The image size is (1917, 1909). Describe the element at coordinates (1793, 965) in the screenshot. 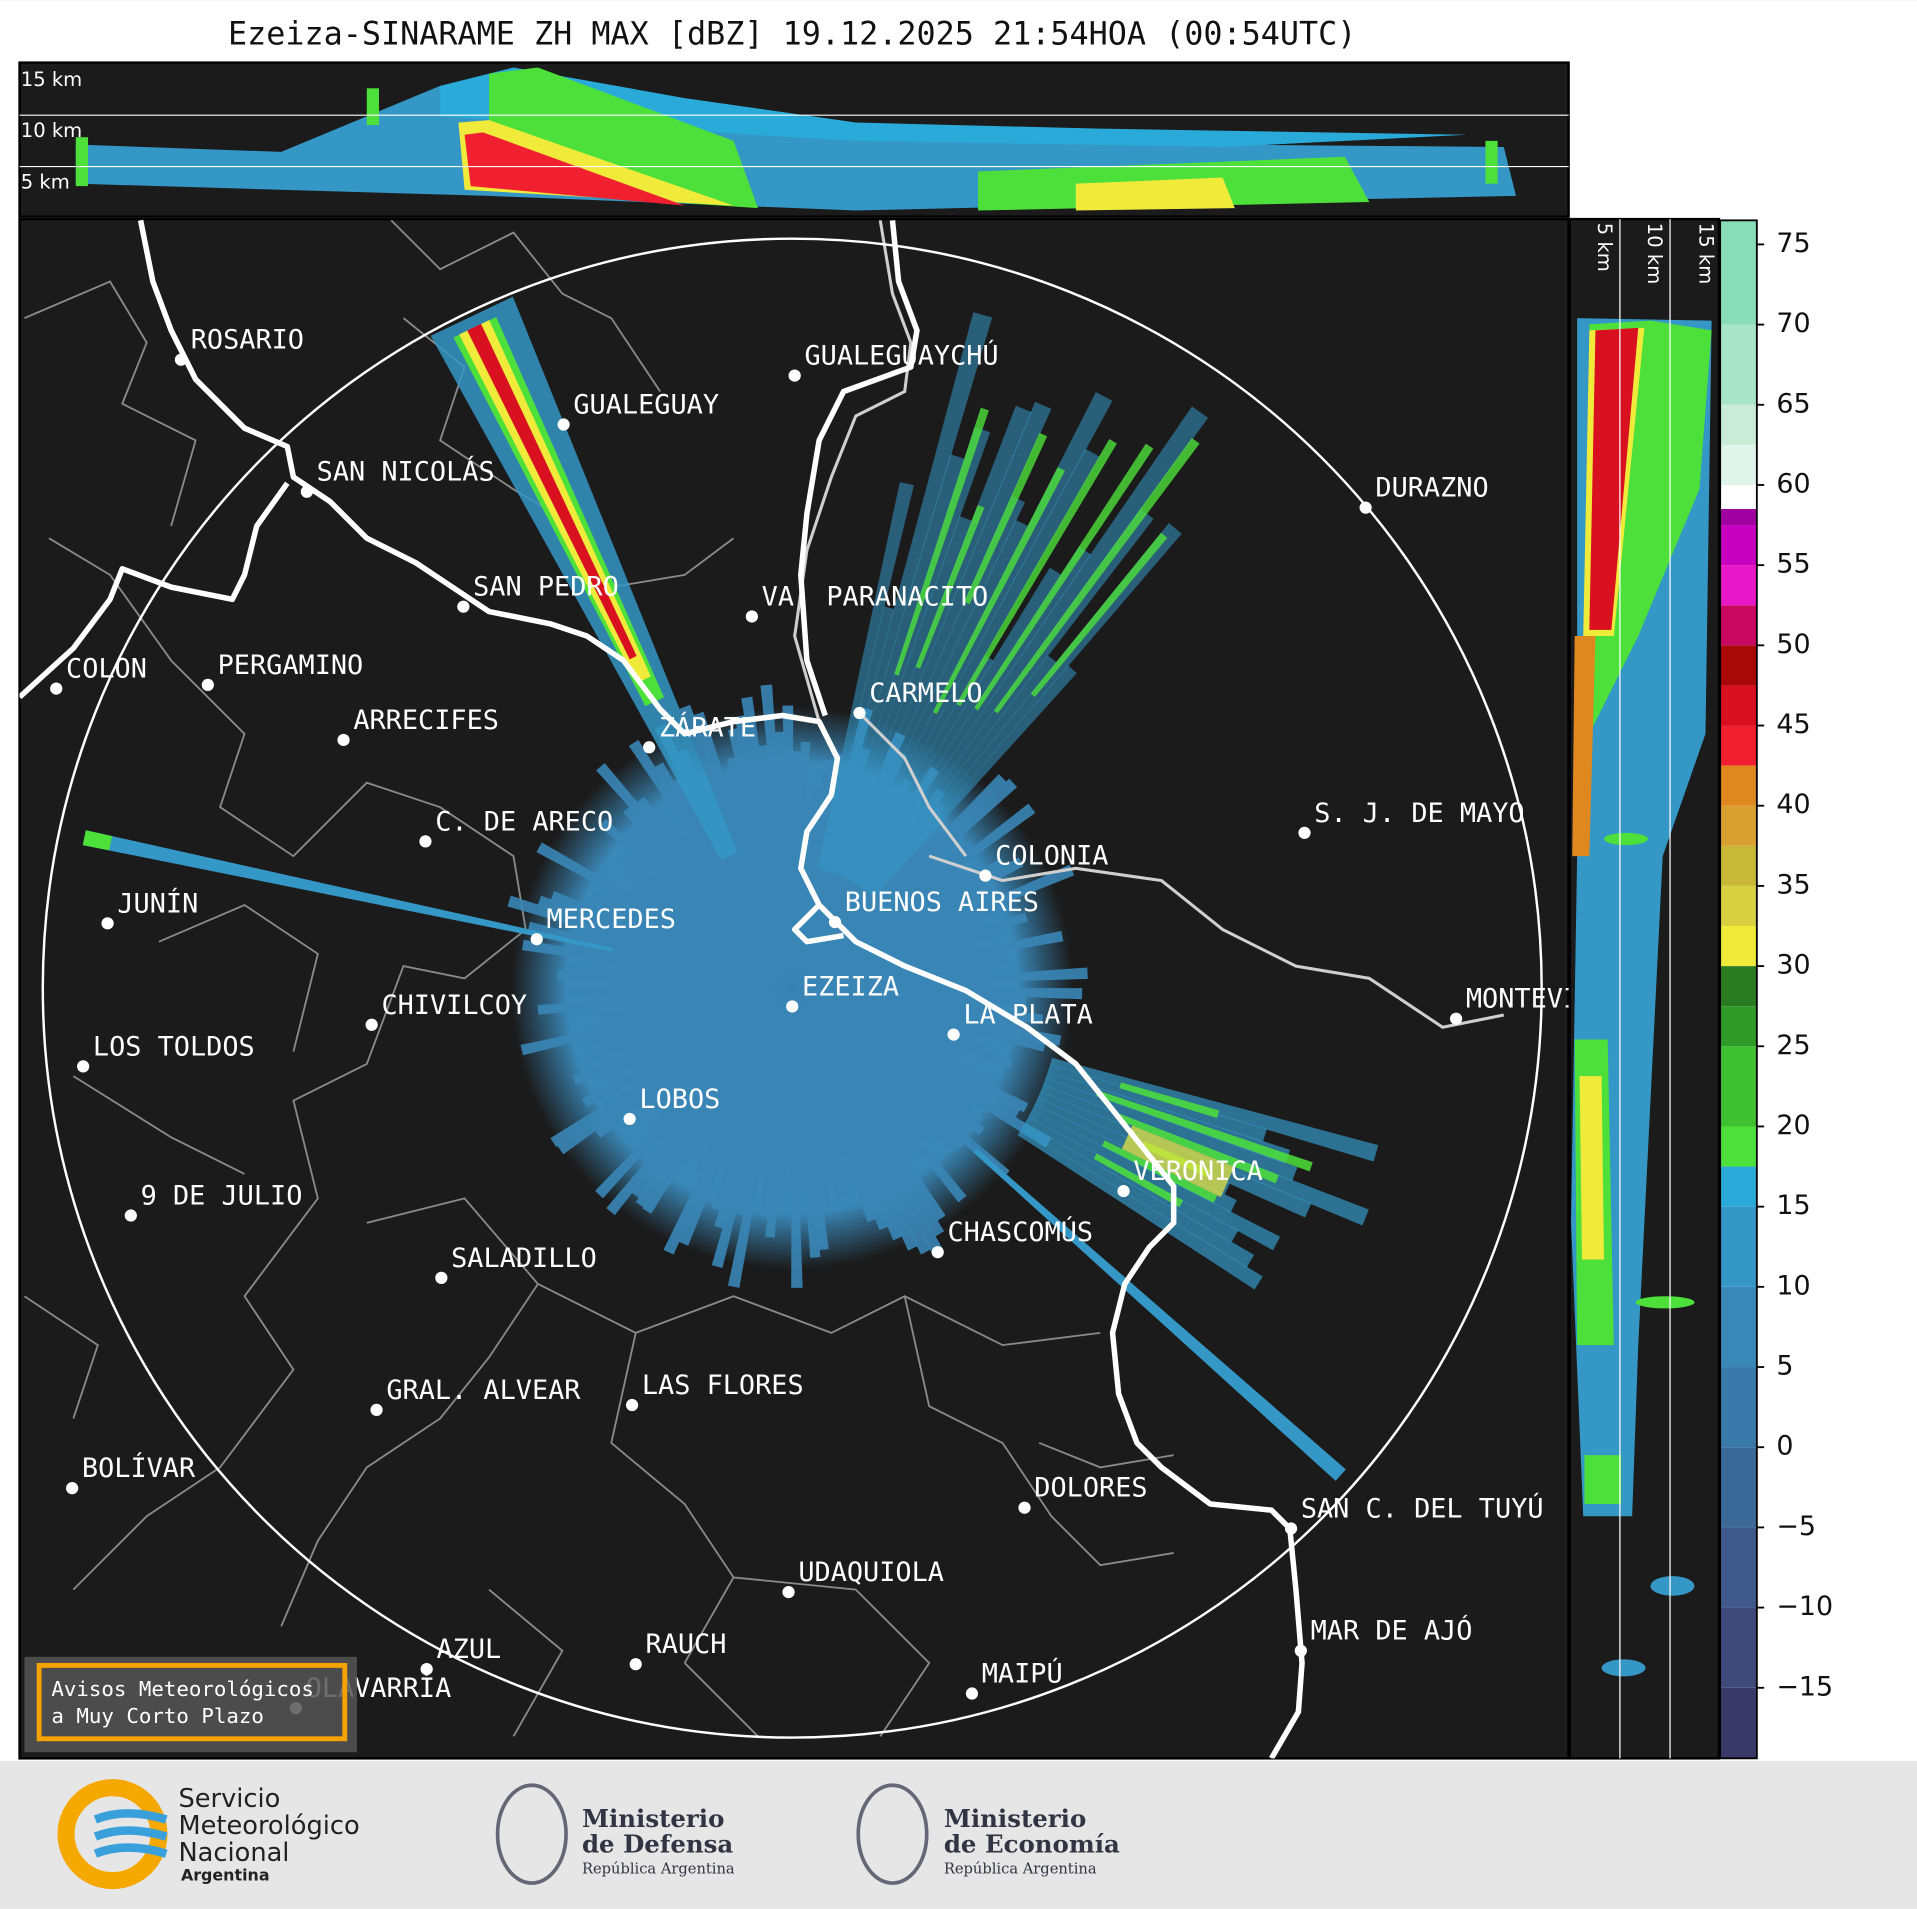

I see `colorbar-tick-label: 30` at that location.